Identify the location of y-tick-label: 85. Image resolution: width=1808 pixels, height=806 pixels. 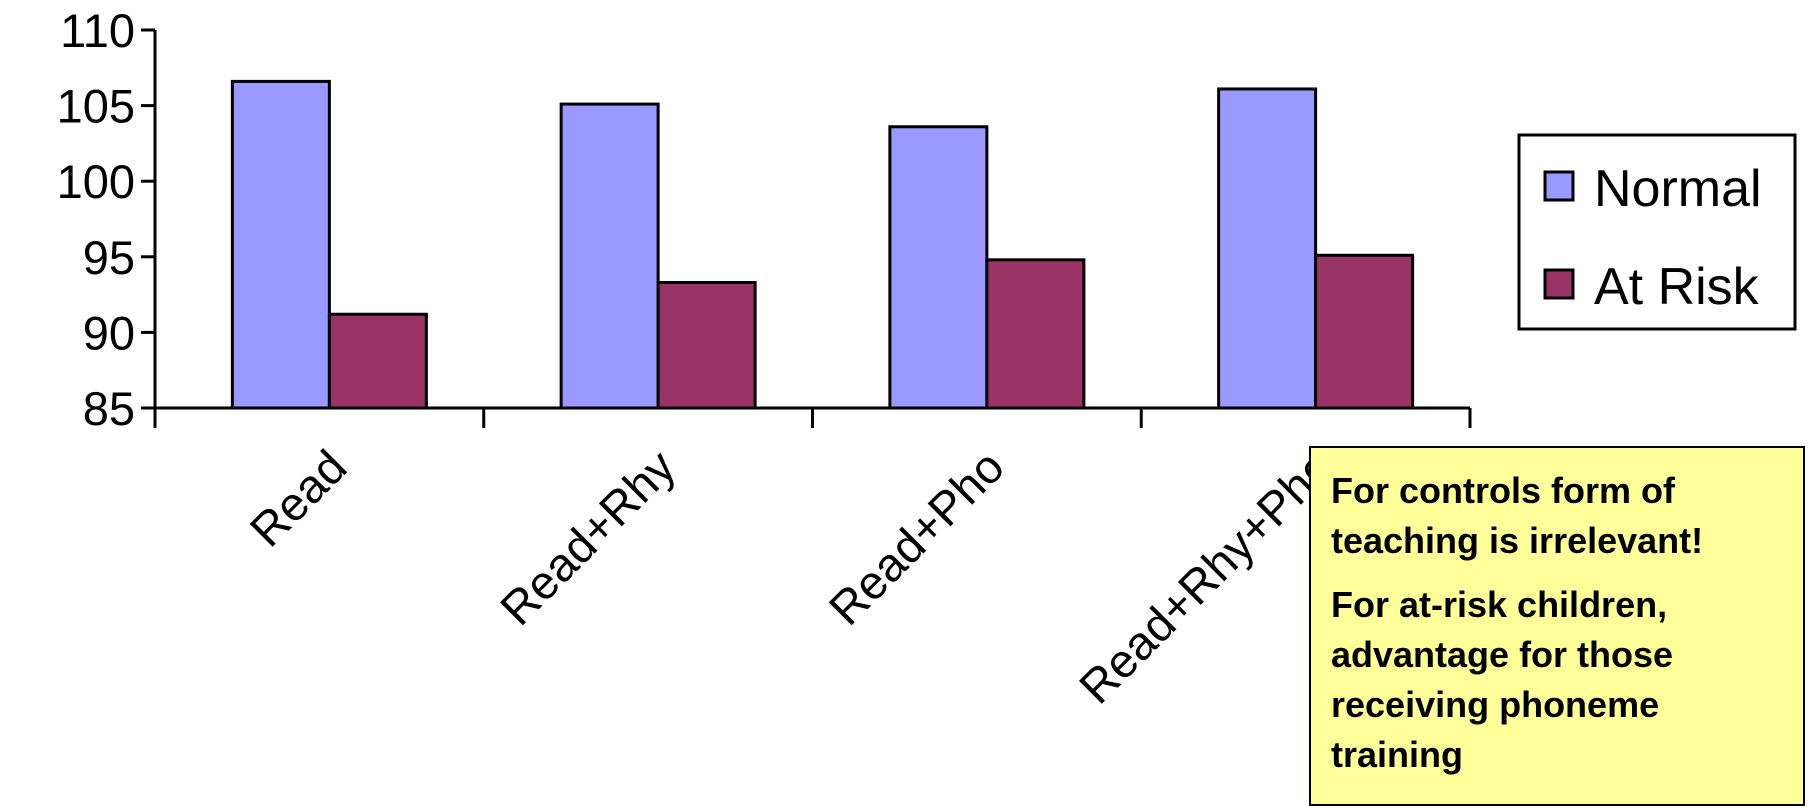
(109, 408).